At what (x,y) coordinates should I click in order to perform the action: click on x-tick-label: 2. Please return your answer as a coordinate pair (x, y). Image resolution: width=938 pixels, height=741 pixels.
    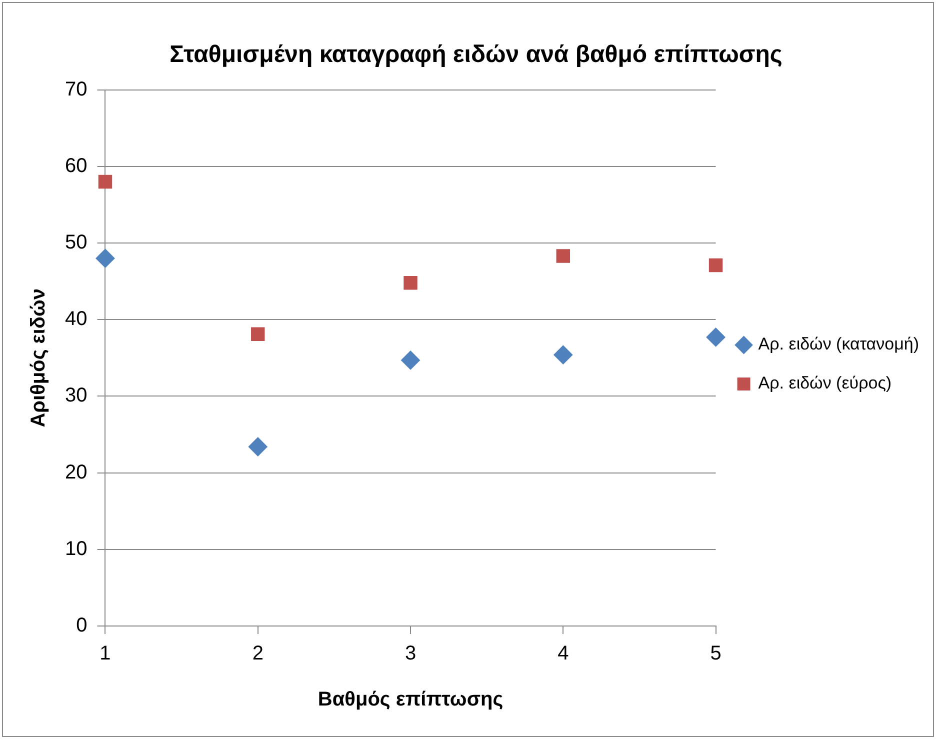
    Looking at the image, I should click on (258, 653).